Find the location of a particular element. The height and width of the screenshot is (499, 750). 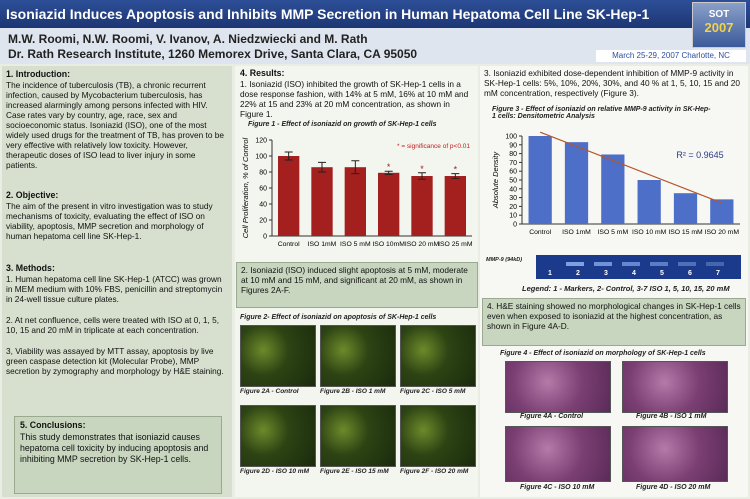

heading: 3. Methods: is located at coordinates (30, 268).